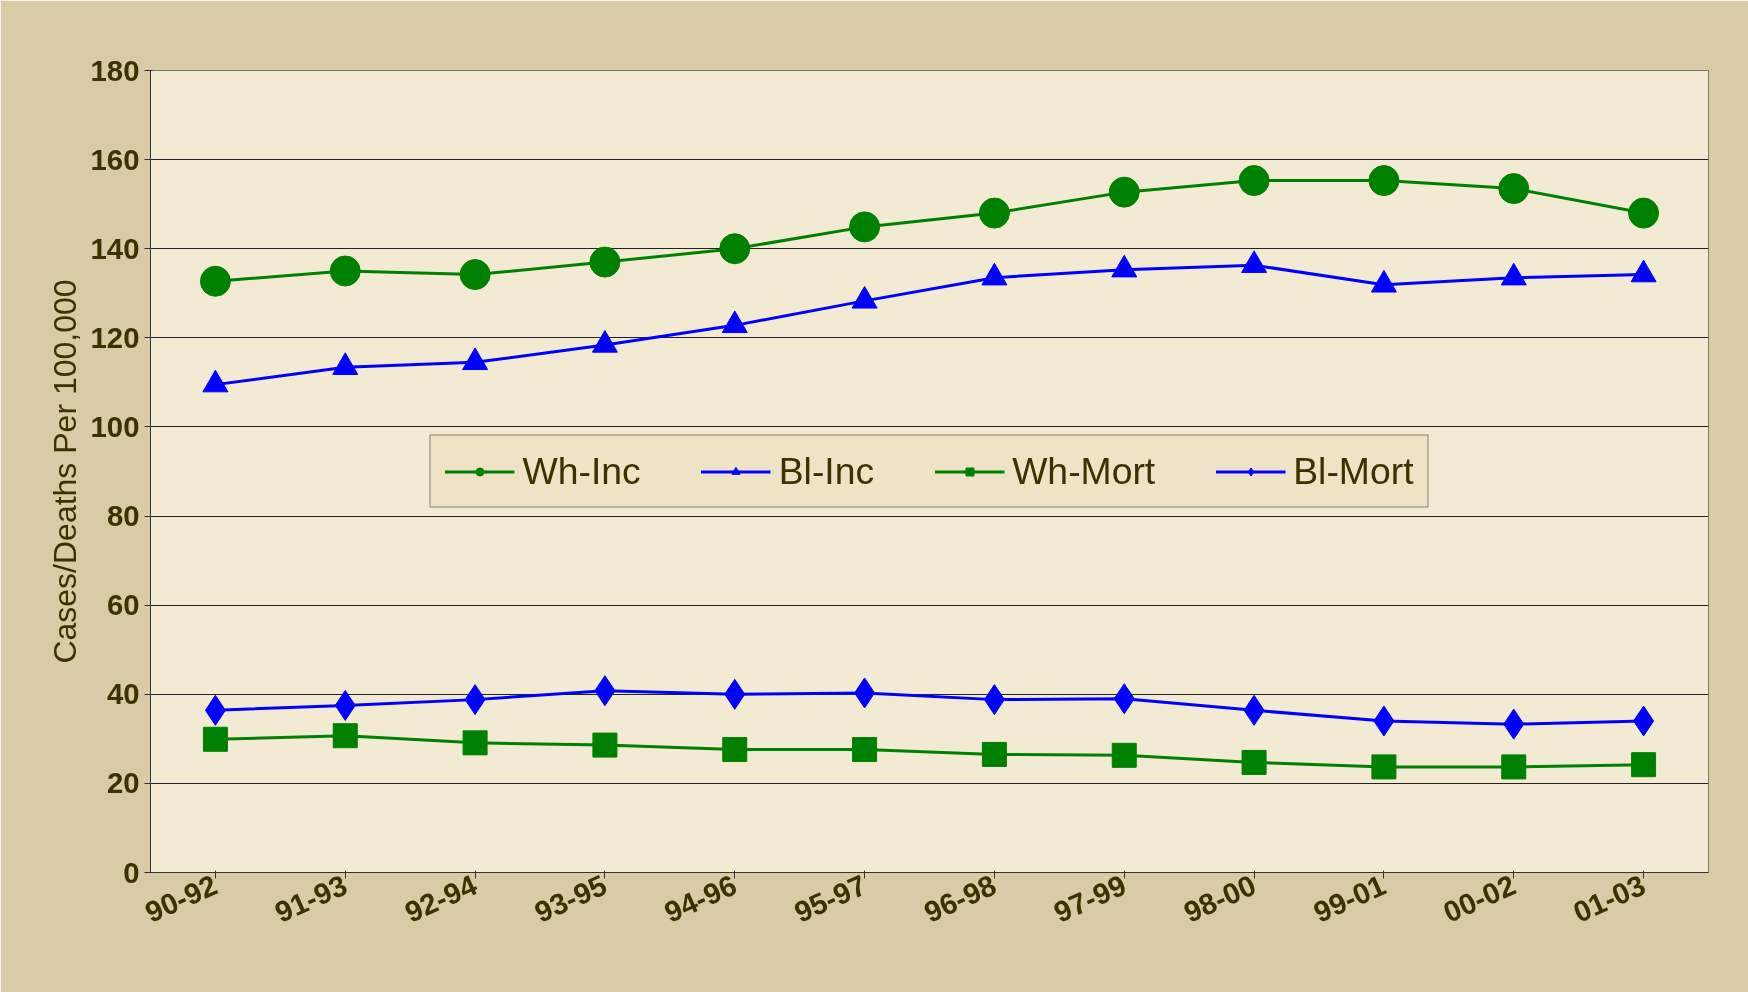 This screenshot has height=992, width=1748. What do you see at coordinates (700, 898) in the screenshot?
I see `x-tick-label: 94-96` at bounding box center [700, 898].